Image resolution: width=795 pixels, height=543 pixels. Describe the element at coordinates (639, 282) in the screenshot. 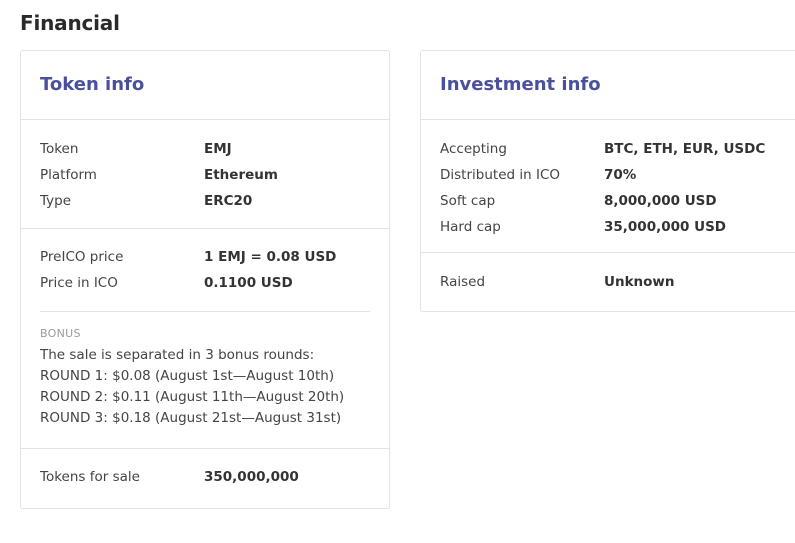

I see `raised-value: Unknown` at that location.